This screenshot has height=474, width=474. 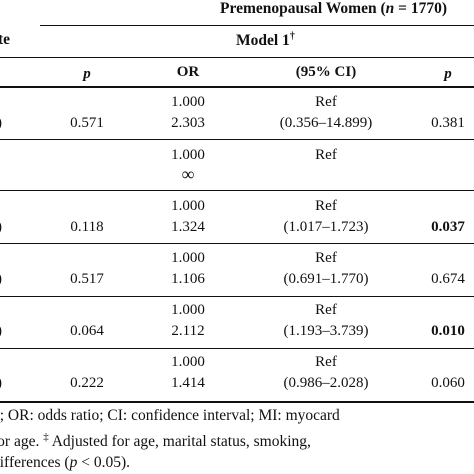 What do you see at coordinates (390, 8) in the screenshot?
I see `group-title-n: n` at bounding box center [390, 8].